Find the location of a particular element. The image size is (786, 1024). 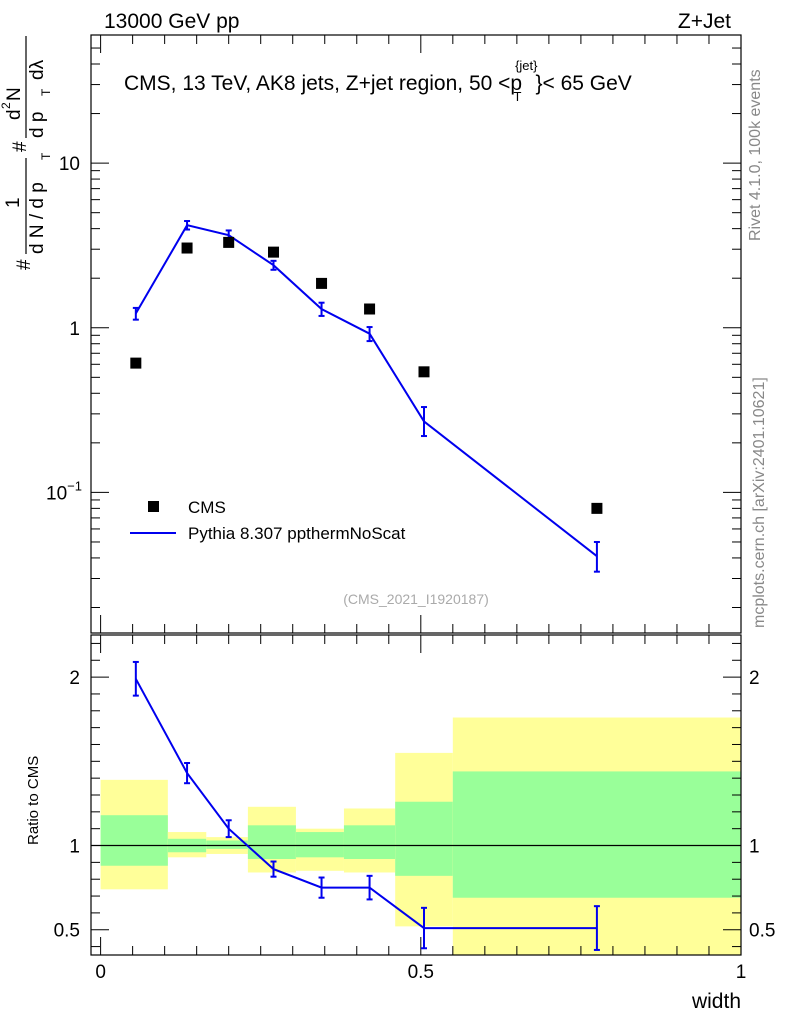

ratio-y-tick-label-left: 1 is located at coordinates (74, 847).